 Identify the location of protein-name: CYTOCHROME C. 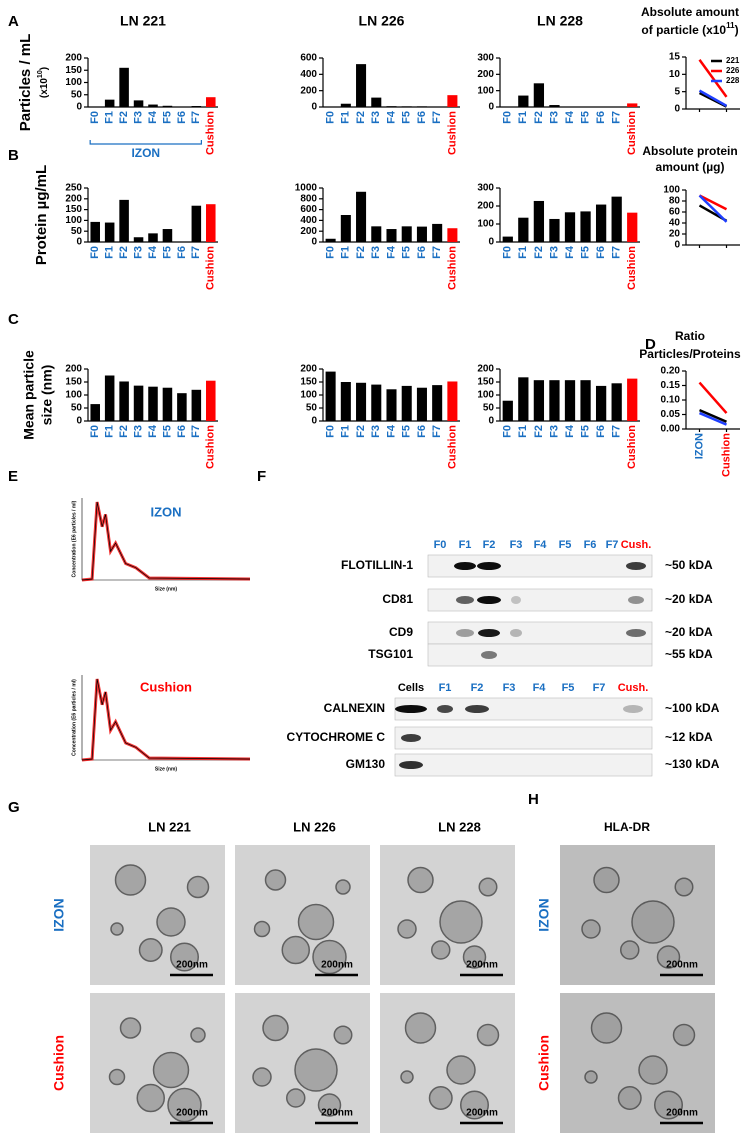
(336, 737).